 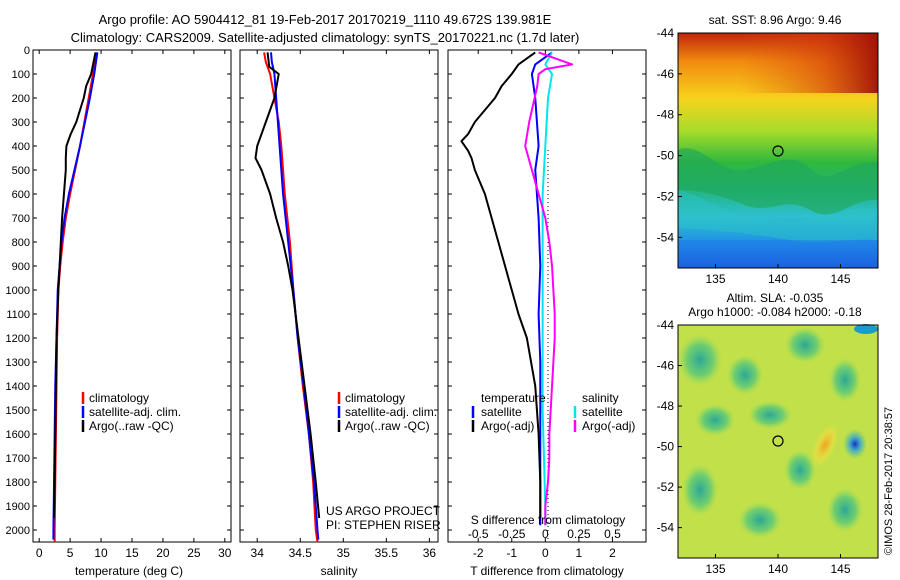 What do you see at coordinates (163, 553) in the screenshot?
I see `x-tick-label-20: 20` at bounding box center [163, 553].